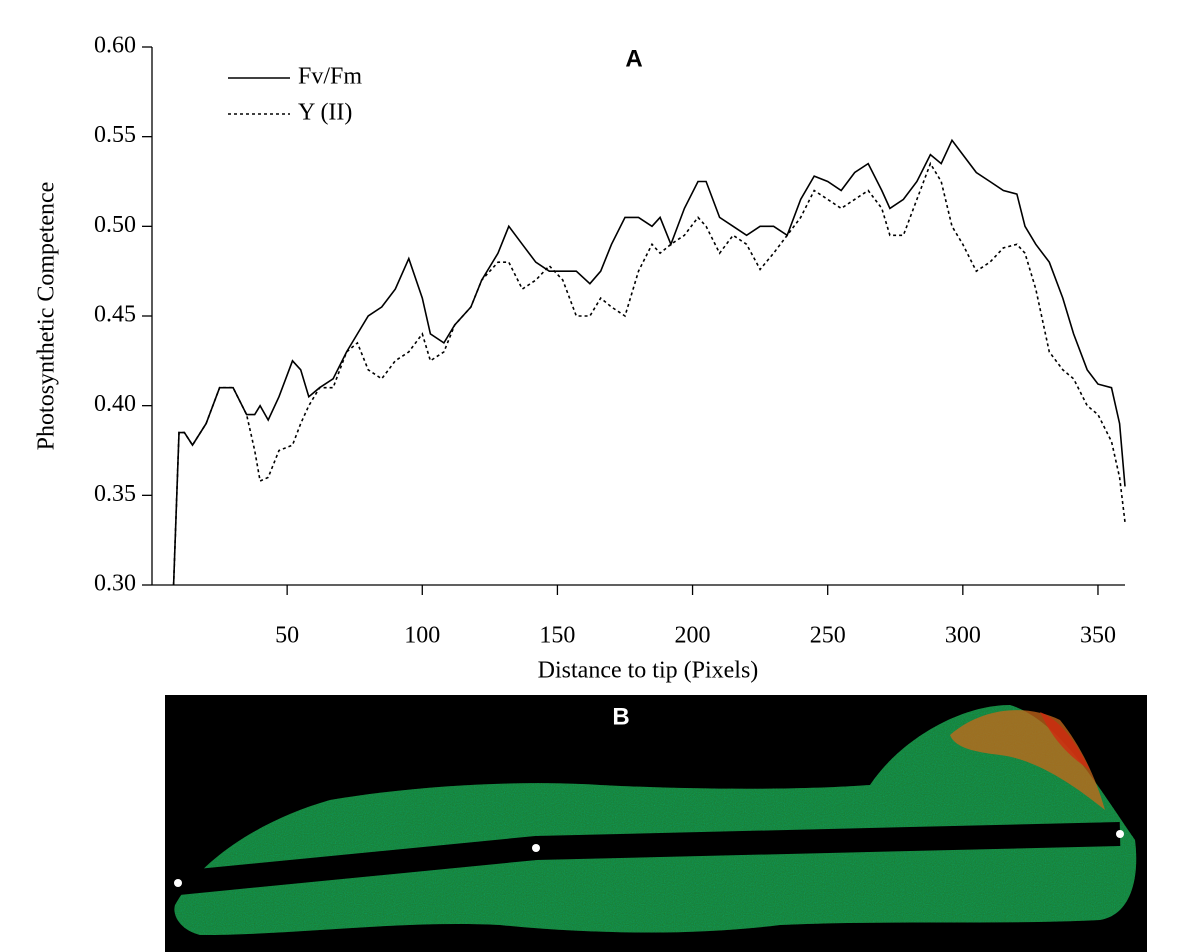 Image resolution: width=1200 pixels, height=952 pixels. What do you see at coordinates (115, 46) in the screenshot?
I see `y-tick-label: 0.60` at bounding box center [115, 46].